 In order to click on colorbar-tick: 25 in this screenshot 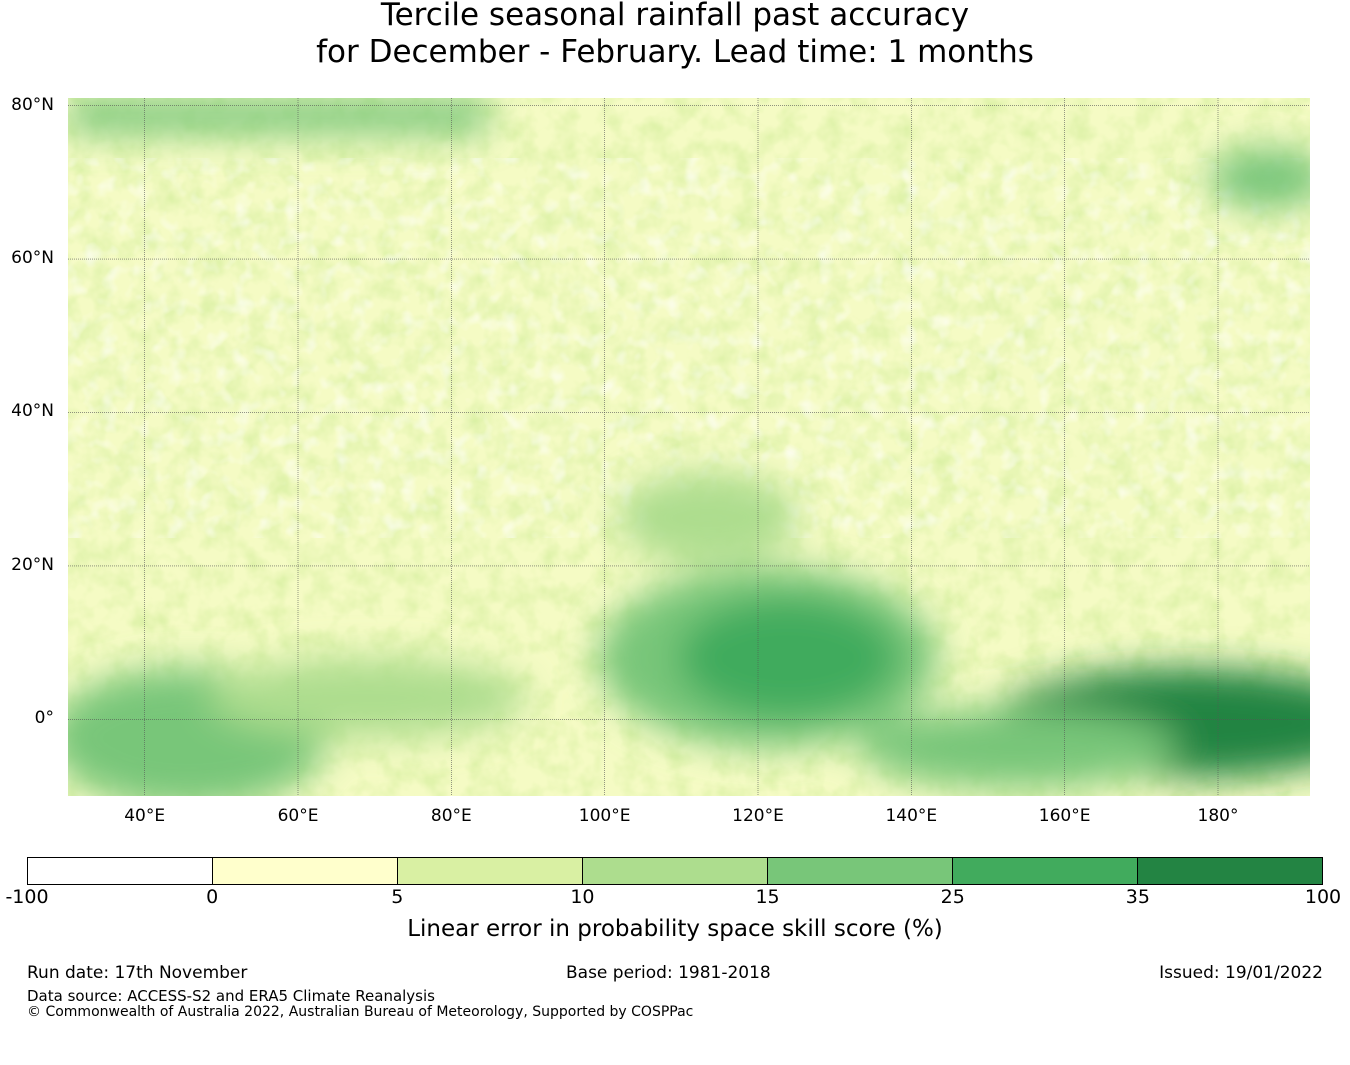, I will do `click(952, 897)`.